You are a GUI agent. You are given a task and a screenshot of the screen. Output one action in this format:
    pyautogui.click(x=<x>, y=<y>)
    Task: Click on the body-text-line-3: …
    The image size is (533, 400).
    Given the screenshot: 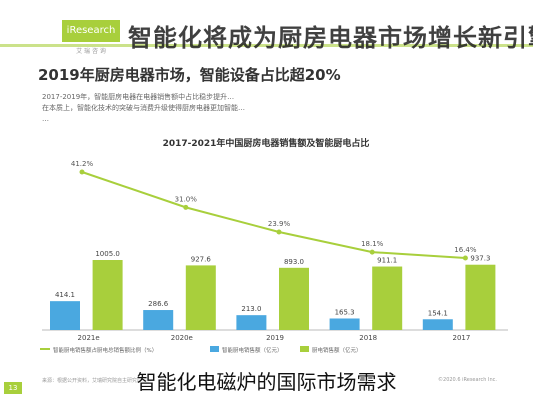 What is the action you would take?
    pyautogui.click(x=45, y=119)
    